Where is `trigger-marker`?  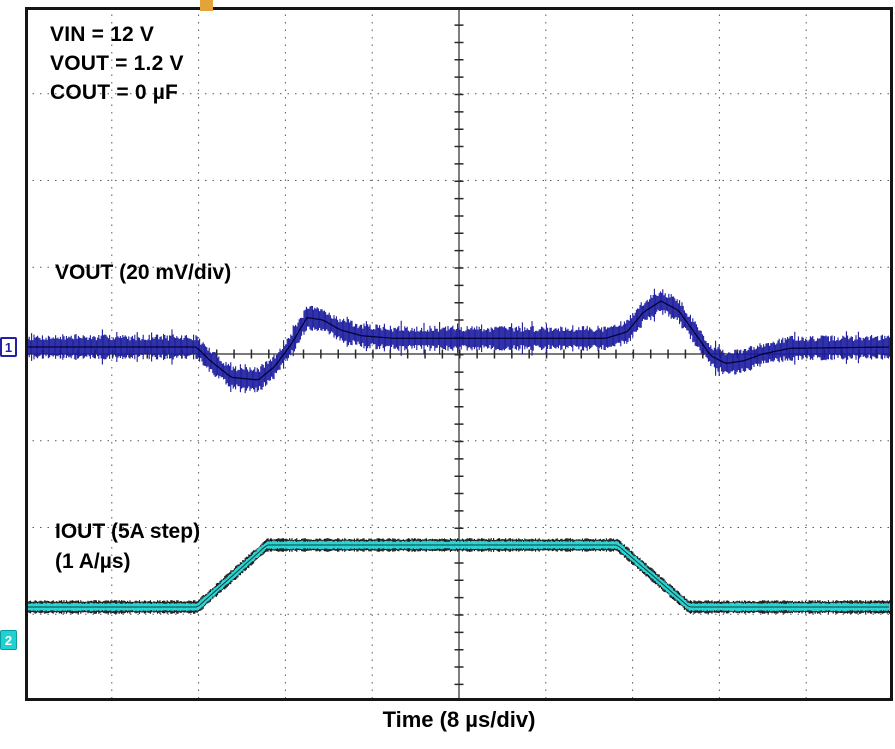
trigger-marker is located at coordinates (206, 5).